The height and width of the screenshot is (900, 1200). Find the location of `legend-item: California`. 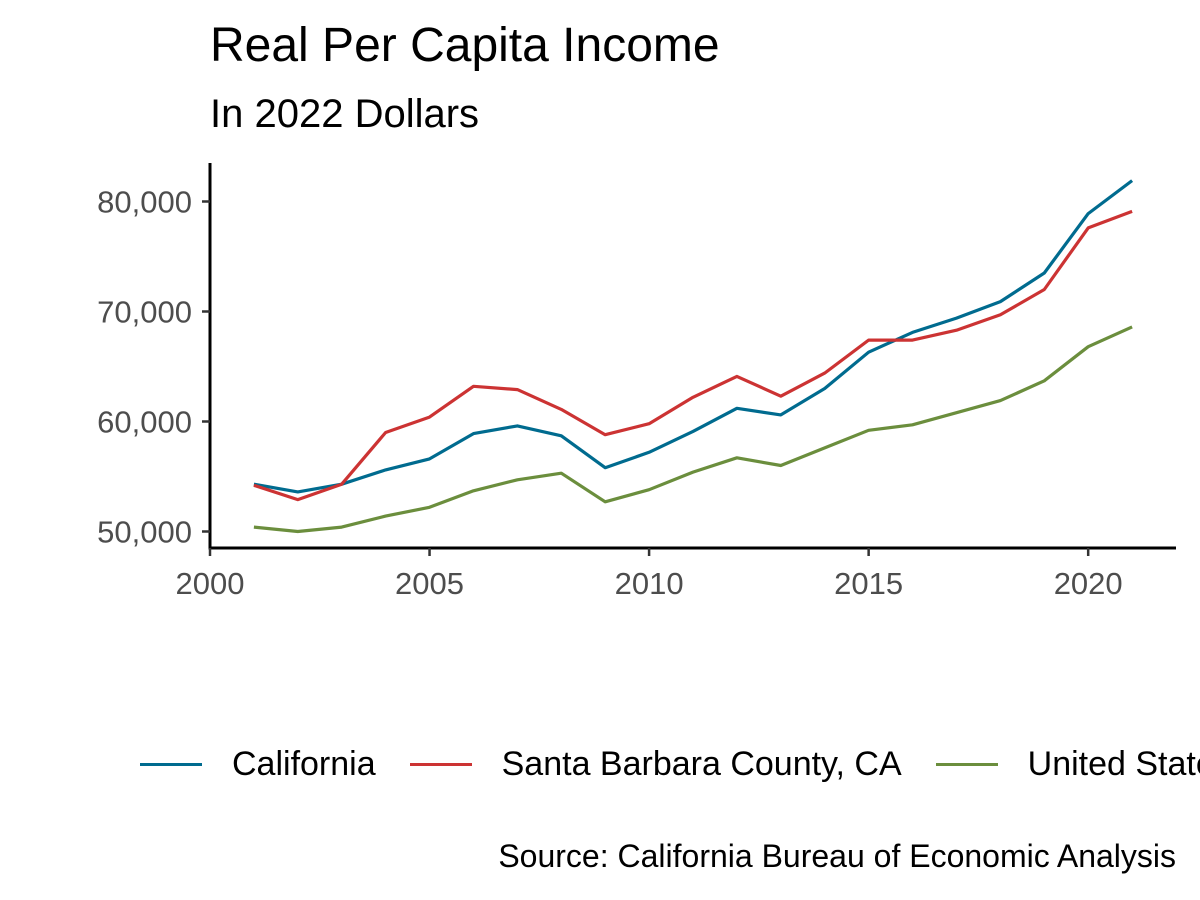

legend-item: California is located at coordinates (258, 764).